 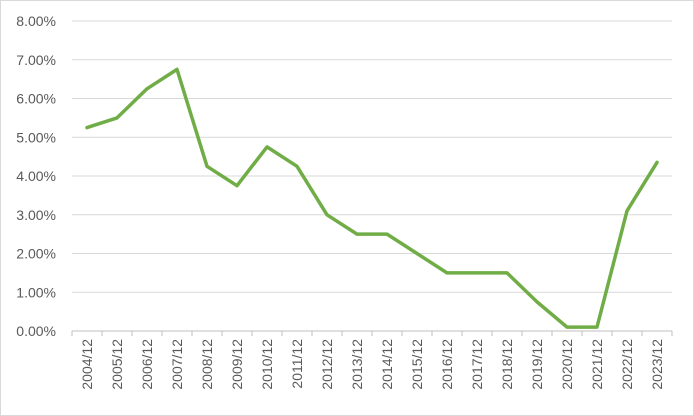 I want to click on x-tick-label: 2013/12, so click(x=357, y=364).